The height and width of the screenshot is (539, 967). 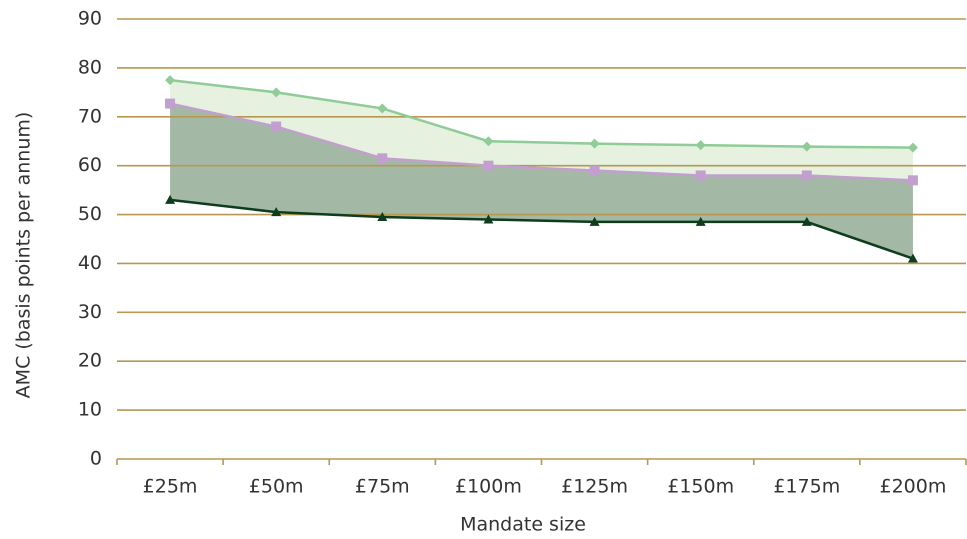 What do you see at coordinates (170, 487) in the screenshot?
I see `x-tick-label: £25m` at bounding box center [170, 487].